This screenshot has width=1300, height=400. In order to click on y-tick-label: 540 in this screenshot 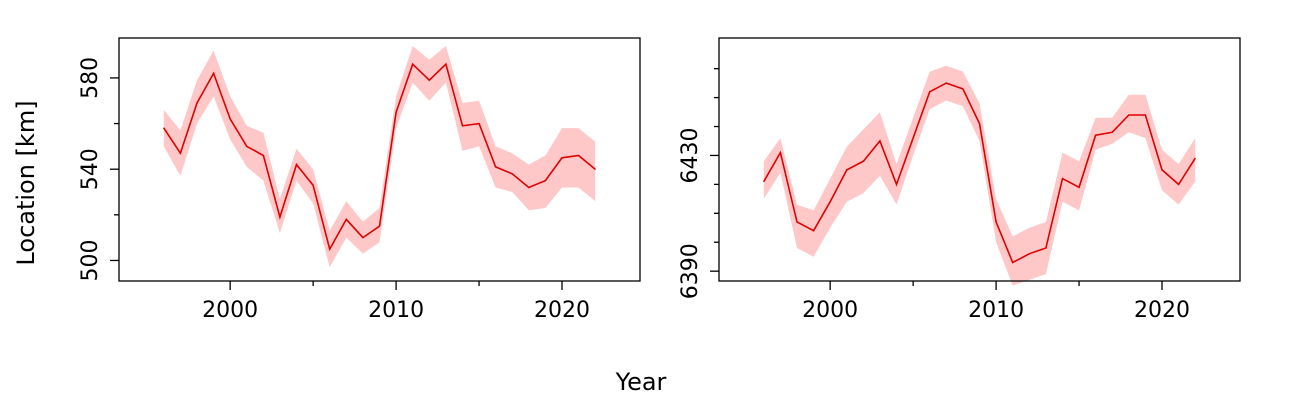, I will do `click(90, 169)`.